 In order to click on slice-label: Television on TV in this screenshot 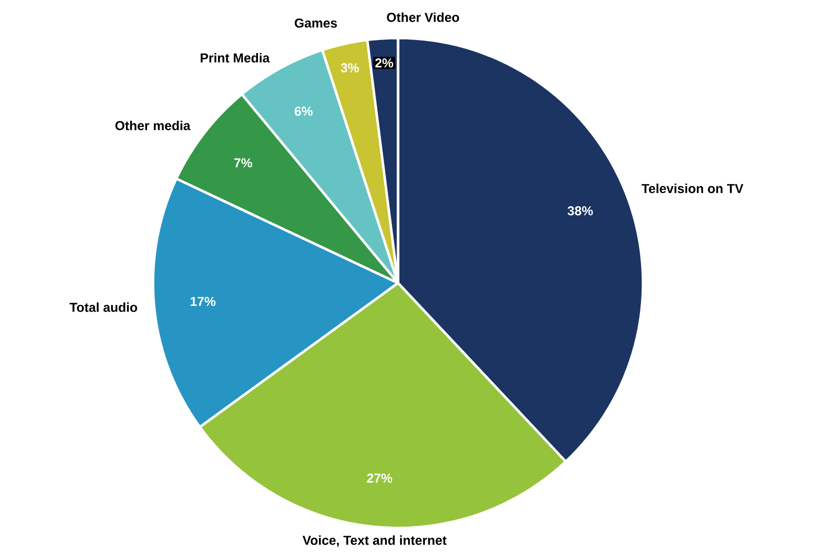, I will do `click(693, 189)`.